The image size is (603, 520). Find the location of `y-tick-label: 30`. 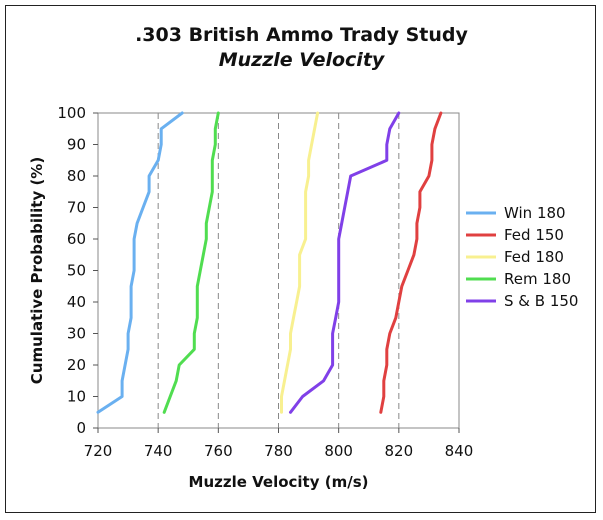

y-tick-label: 30 is located at coordinates (76, 334).